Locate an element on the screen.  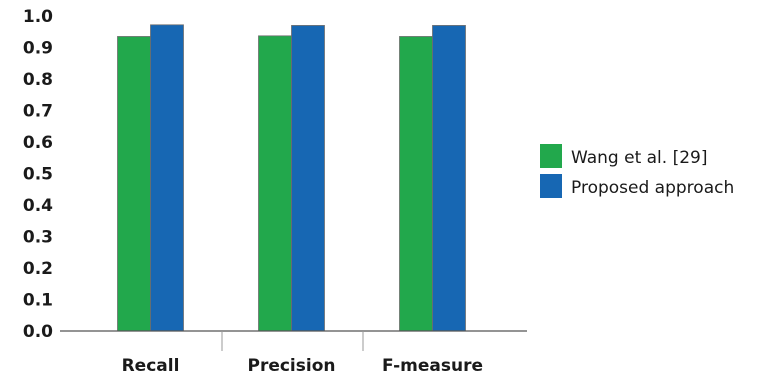
legend-label: Proposed approach is located at coordinates (652, 188).